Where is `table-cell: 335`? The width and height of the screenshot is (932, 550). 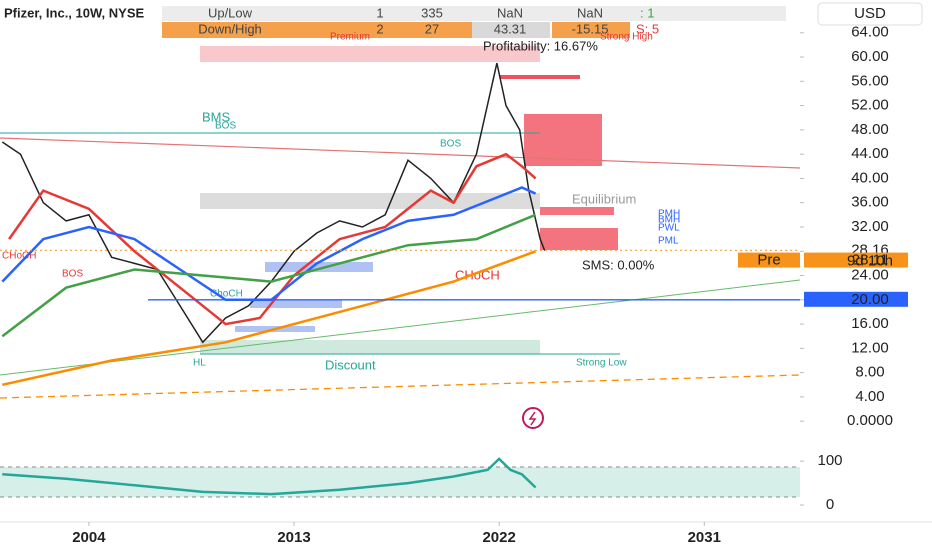 table-cell: 335 is located at coordinates (432, 12).